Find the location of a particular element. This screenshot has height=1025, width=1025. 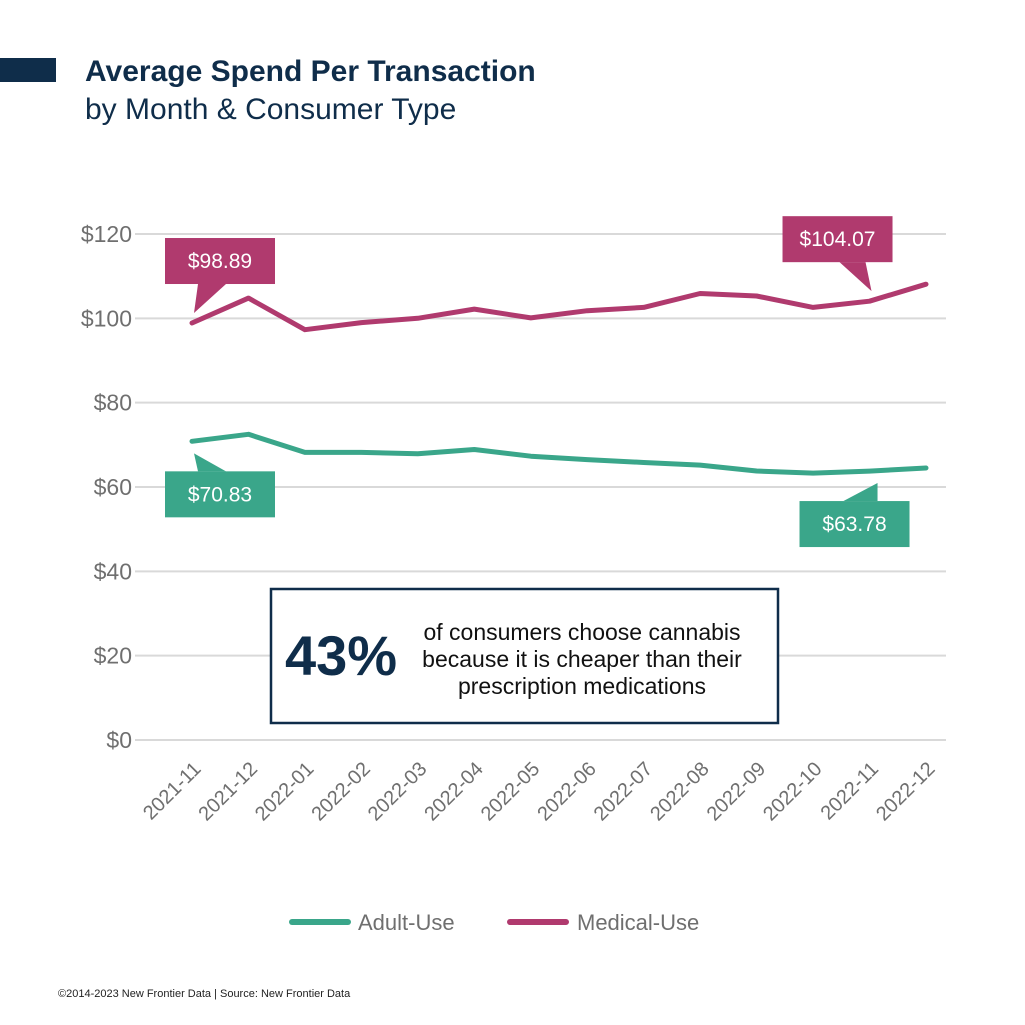

data-label-callout: $70.83 is located at coordinates (220, 485).